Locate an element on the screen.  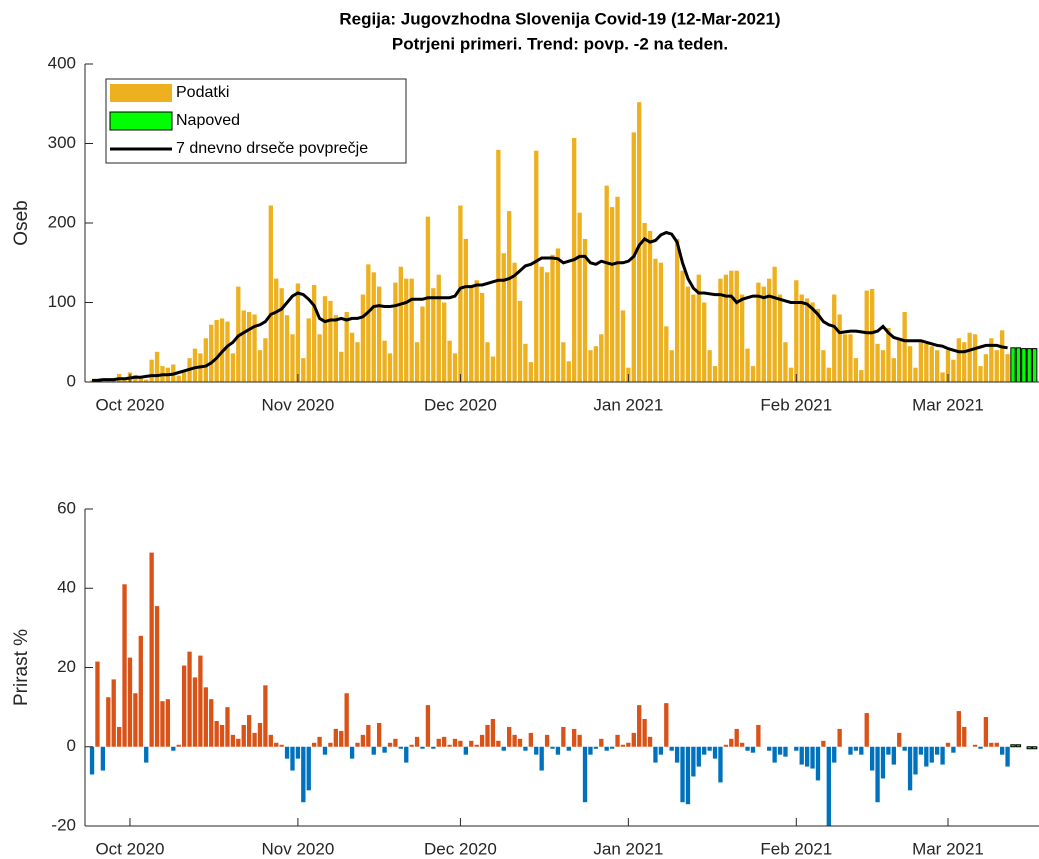
x-tick-label: Dec 2020 is located at coordinates (460, 404).